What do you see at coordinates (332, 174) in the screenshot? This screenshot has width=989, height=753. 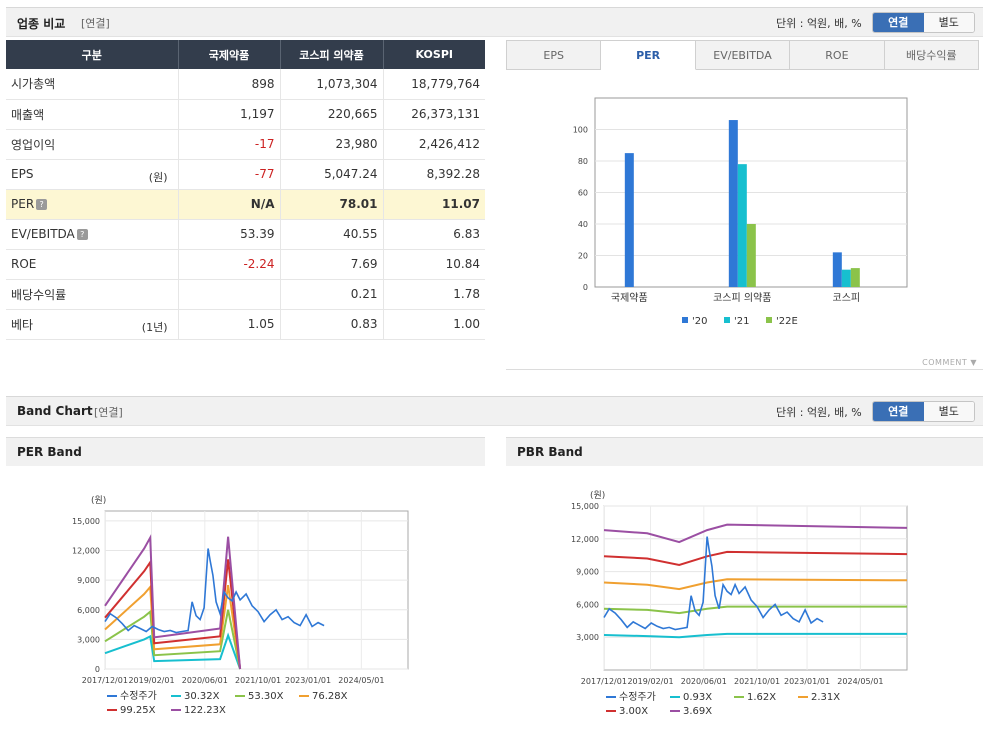 I see `table-cell: 5,047.24` at bounding box center [332, 174].